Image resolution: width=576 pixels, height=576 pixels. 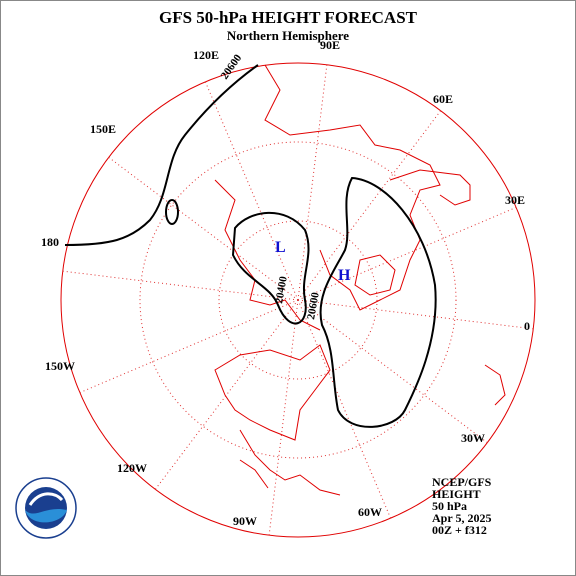 I want to click on longitude-label: 30E, so click(x=515, y=200).